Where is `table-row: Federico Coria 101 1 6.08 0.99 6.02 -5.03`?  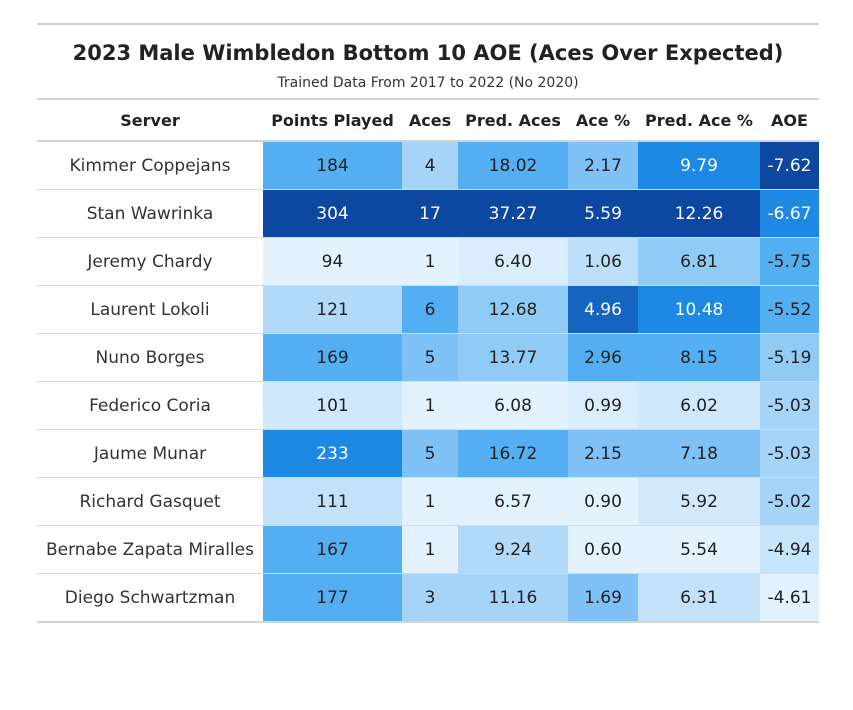 table-row: Federico Coria 101 1 6.08 0.99 6.02 -5.03 is located at coordinates (428, 405).